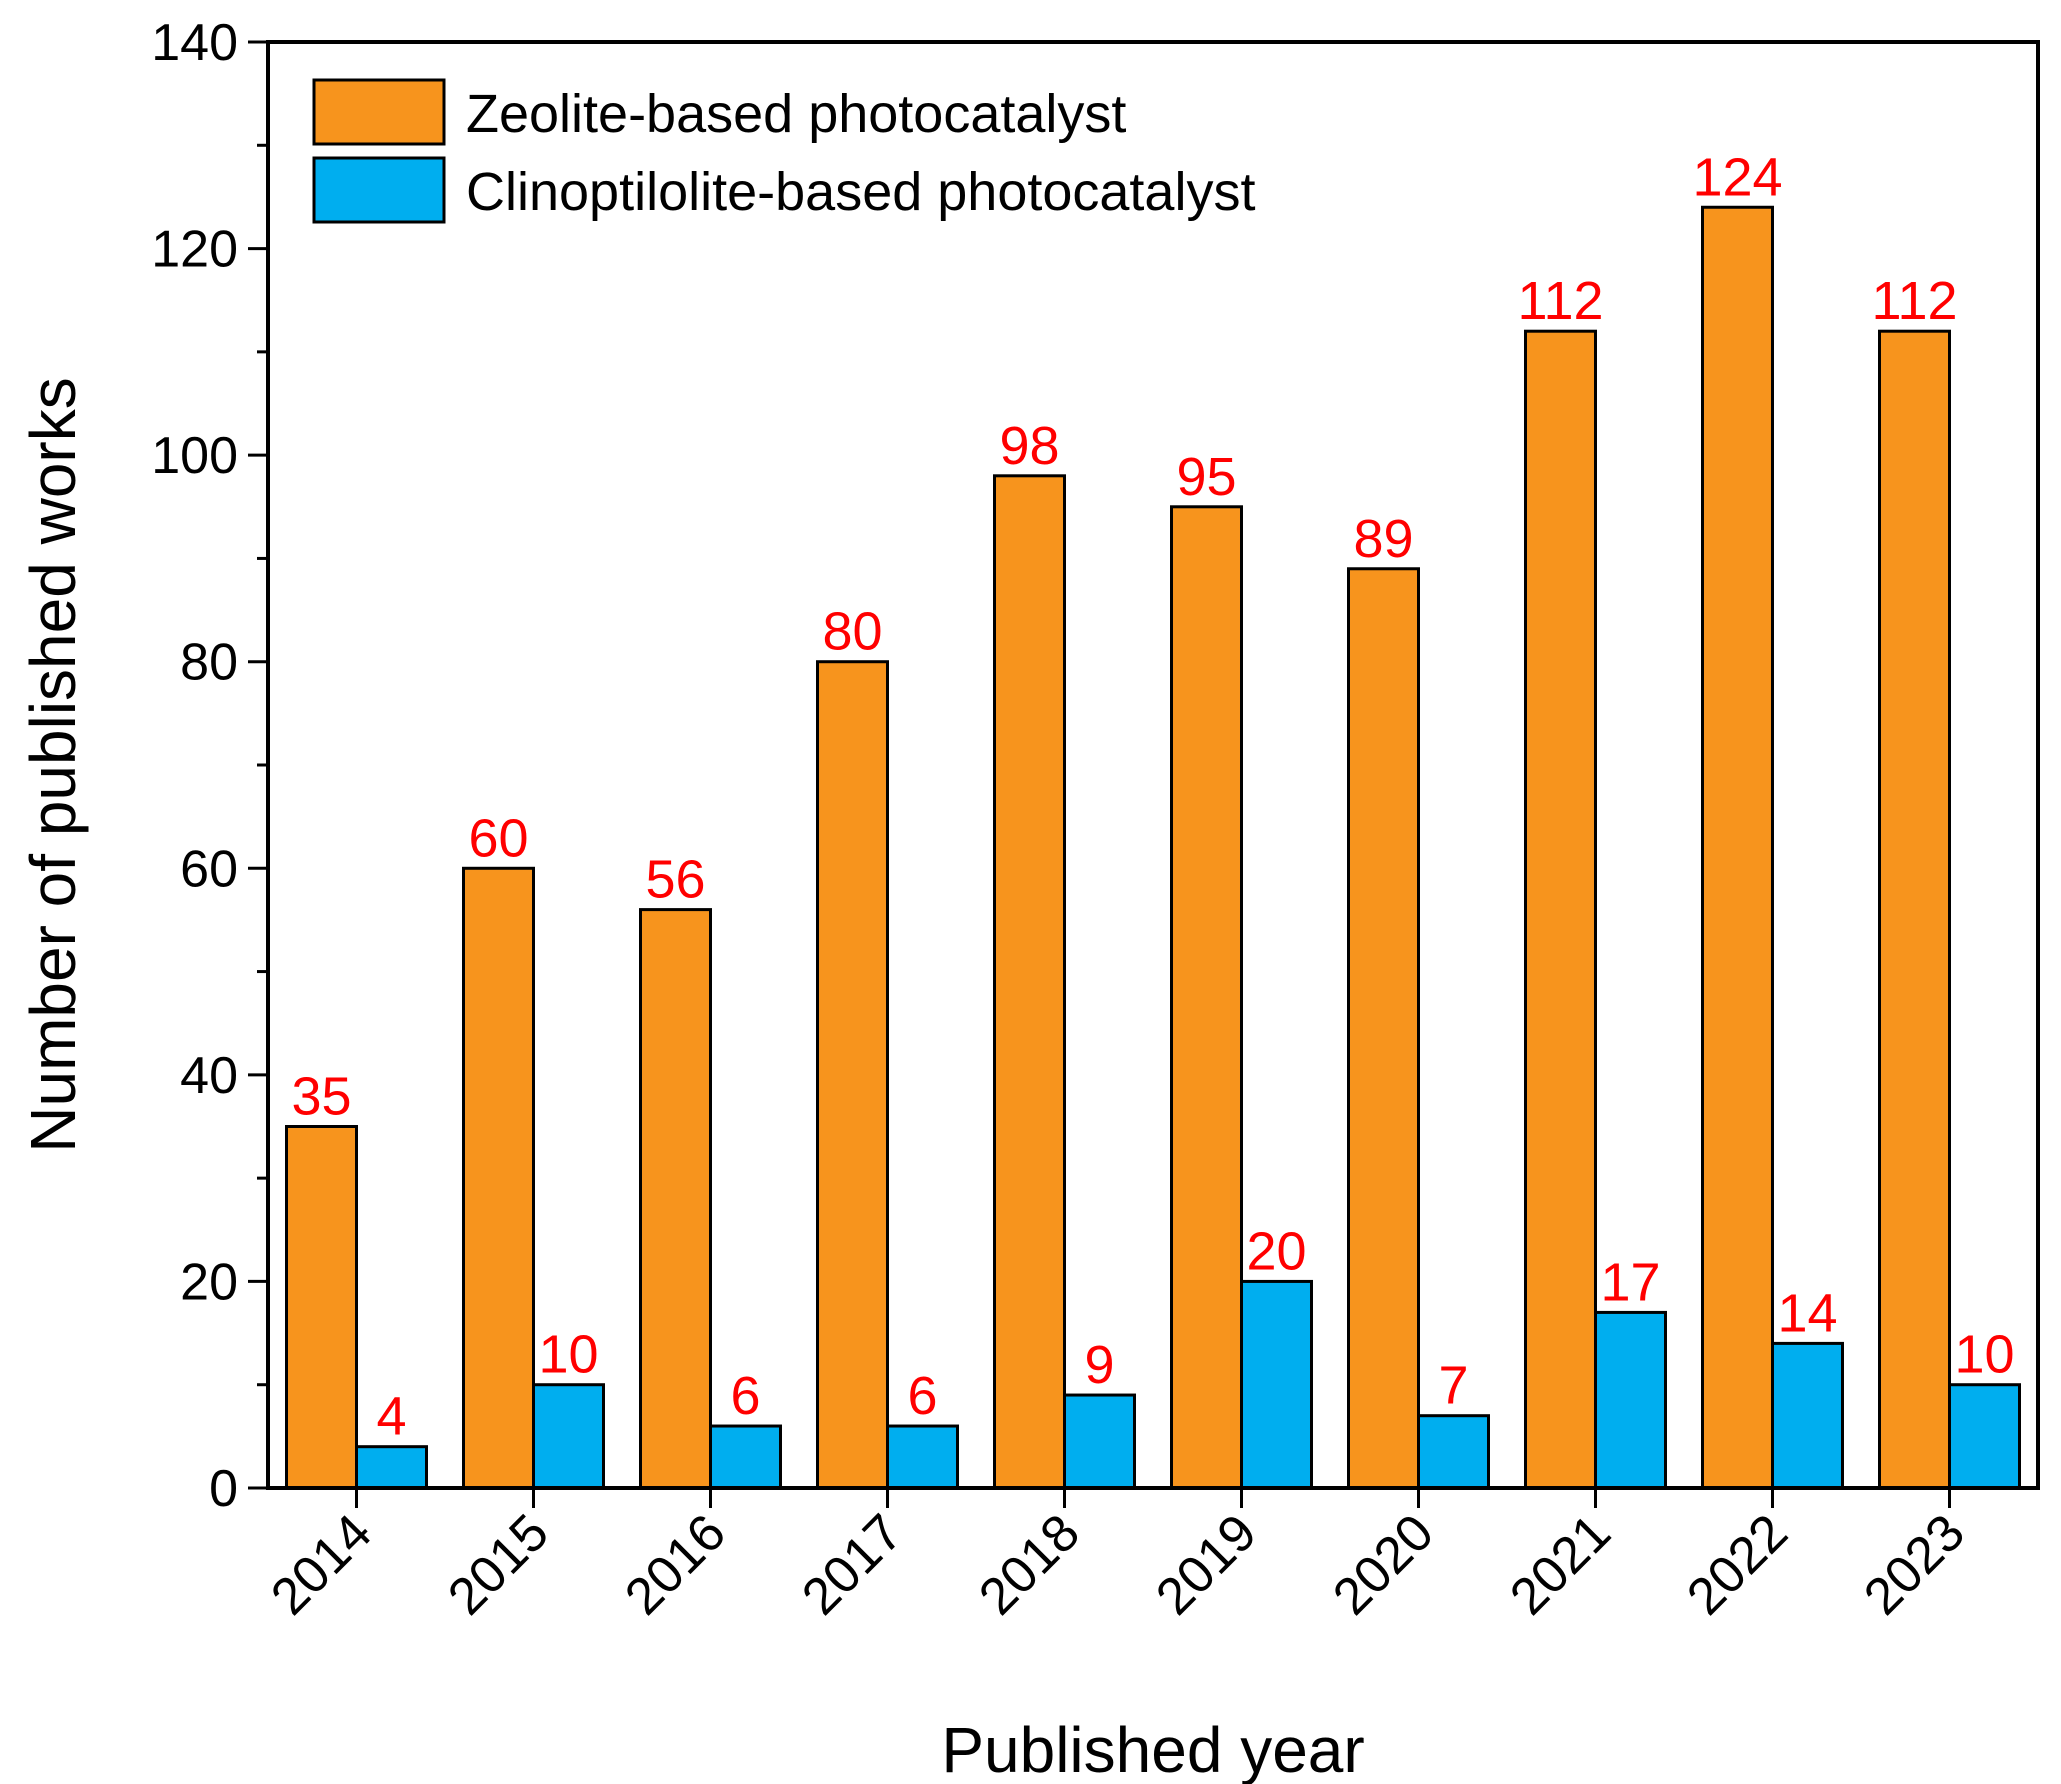 The height and width of the screenshot is (1784, 2061). Describe the element at coordinates (1118, 1557) in the screenshot. I see `x-axis: 2014 2015 2016 2017 2018 2019 2020 2021 2022 2023` at that location.